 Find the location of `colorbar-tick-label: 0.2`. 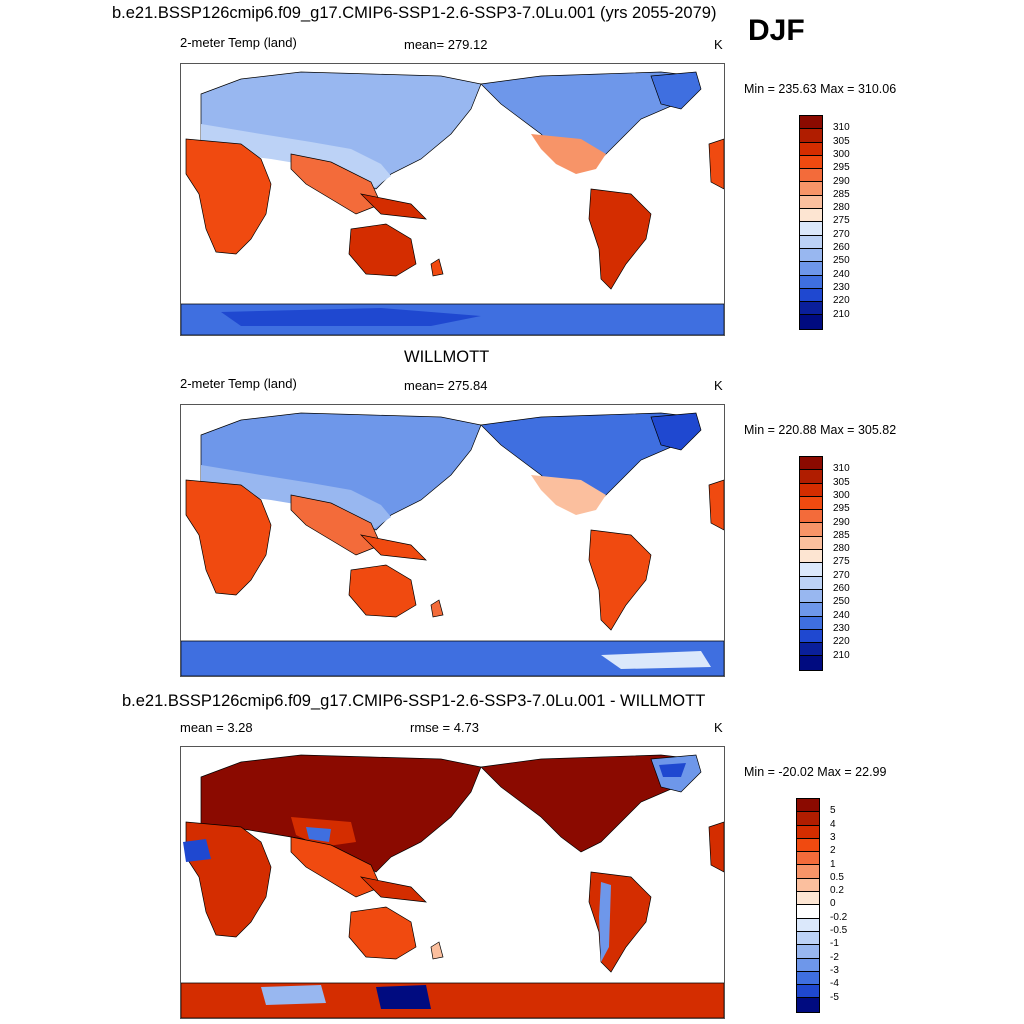

colorbar-tick-label: 0.2 is located at coordinates (837, 891).